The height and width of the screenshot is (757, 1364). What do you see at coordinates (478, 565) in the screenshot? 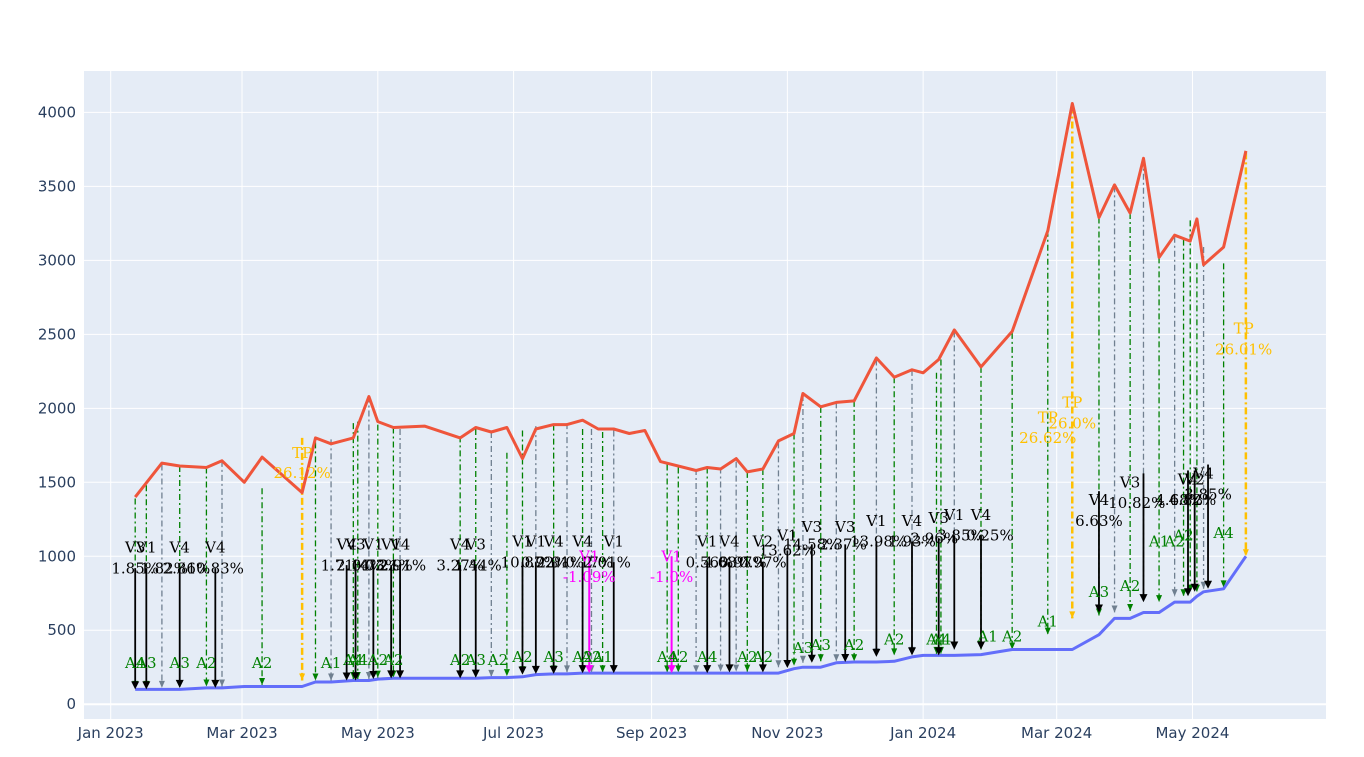
I see `v-signal-label: 1.44%` at bounding box center [478, 565].